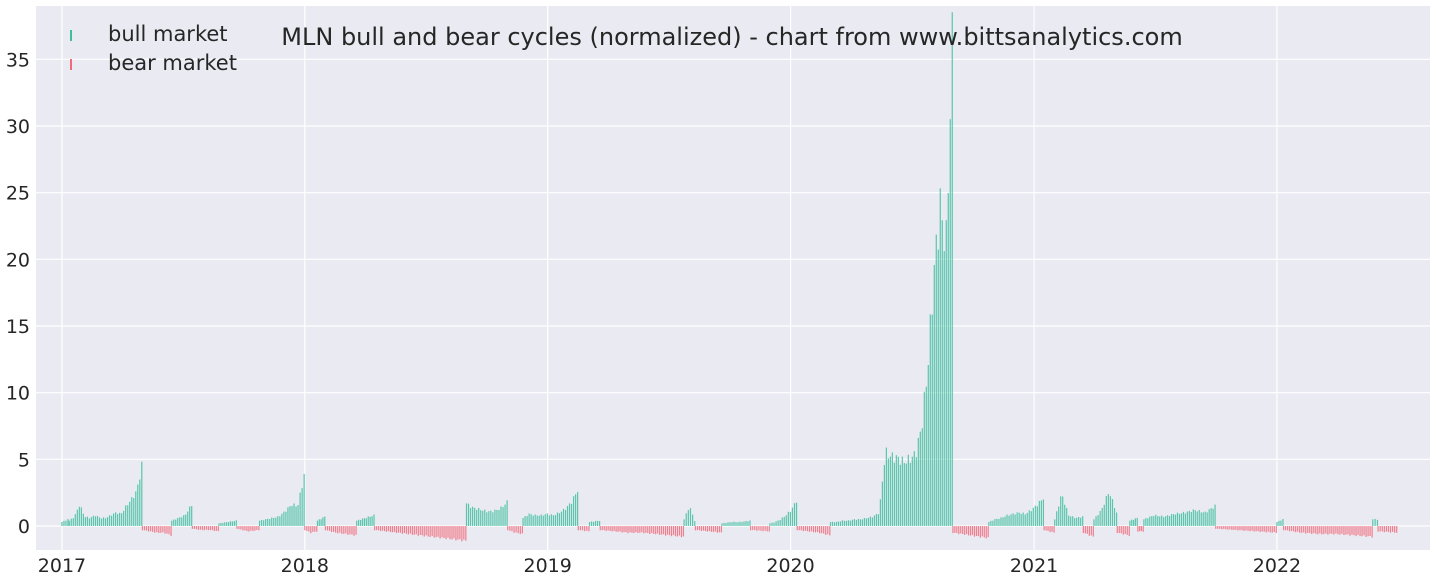  Describe the element at coordinates (548, 566) in the screenshot. I see `x-tick-label: 2019` at that location.